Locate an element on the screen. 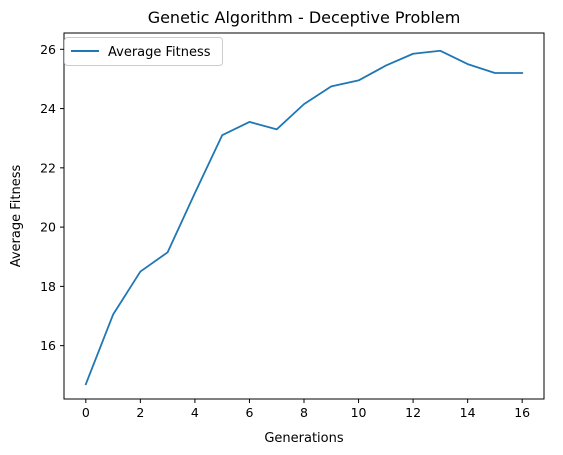  y-tick-label: 22 is located at coordinates (48, 167).